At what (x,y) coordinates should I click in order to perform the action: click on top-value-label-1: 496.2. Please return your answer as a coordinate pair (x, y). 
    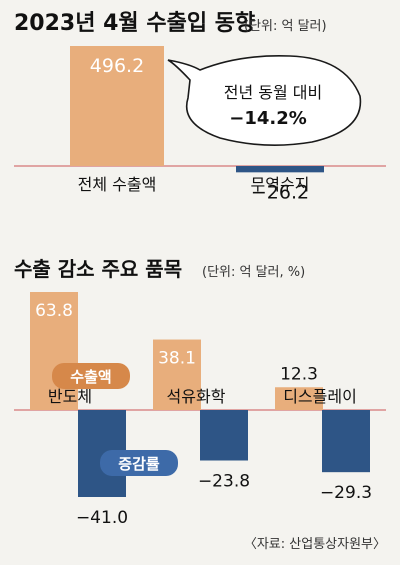
    Looking at the image, I should click on (117, 66).